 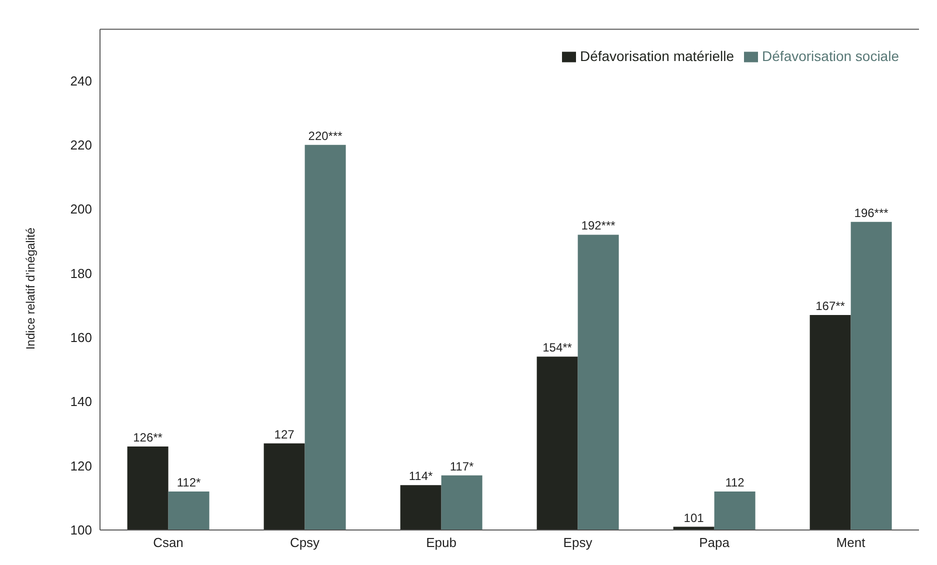 I want to click on x-tick-label: Papa, so click(x=714, y=542).